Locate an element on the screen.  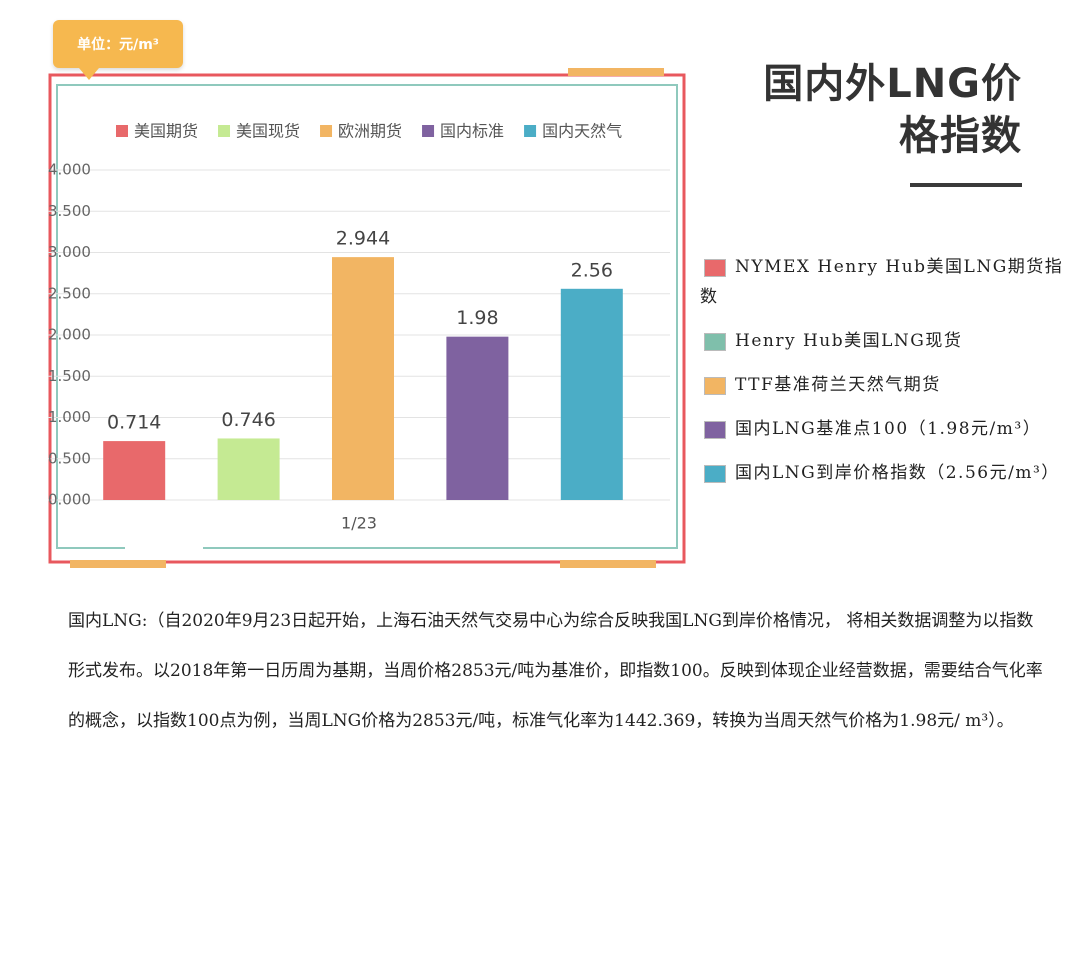
y-tick-label: 2.500 is located at coordinates (69, 293).